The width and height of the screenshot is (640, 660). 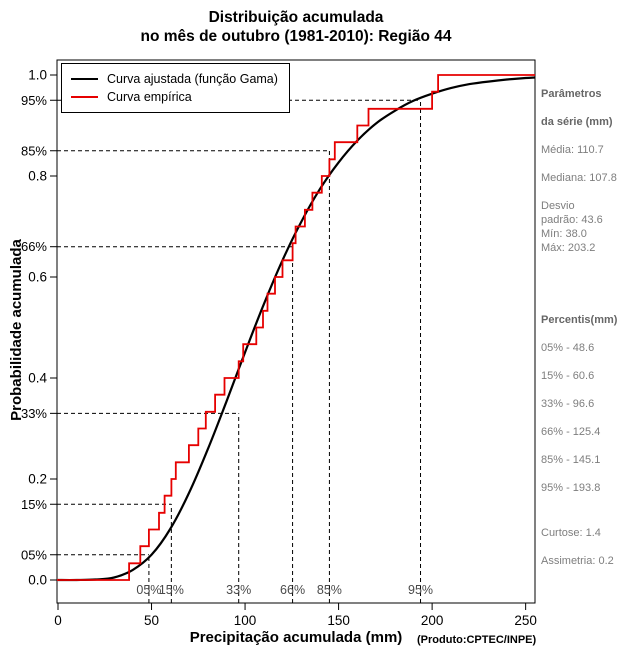 I want to click on percentile-15: 15% - 60.6, so click(x=568, y=376).